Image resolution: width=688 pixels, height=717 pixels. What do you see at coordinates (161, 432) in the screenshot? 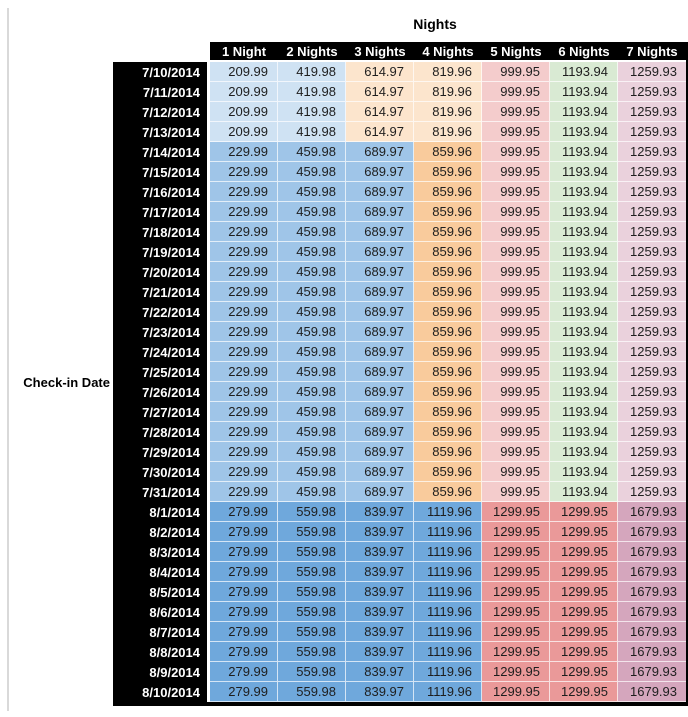
I see `date-cell: 7/28/2014` at bounding box center [161, 432].